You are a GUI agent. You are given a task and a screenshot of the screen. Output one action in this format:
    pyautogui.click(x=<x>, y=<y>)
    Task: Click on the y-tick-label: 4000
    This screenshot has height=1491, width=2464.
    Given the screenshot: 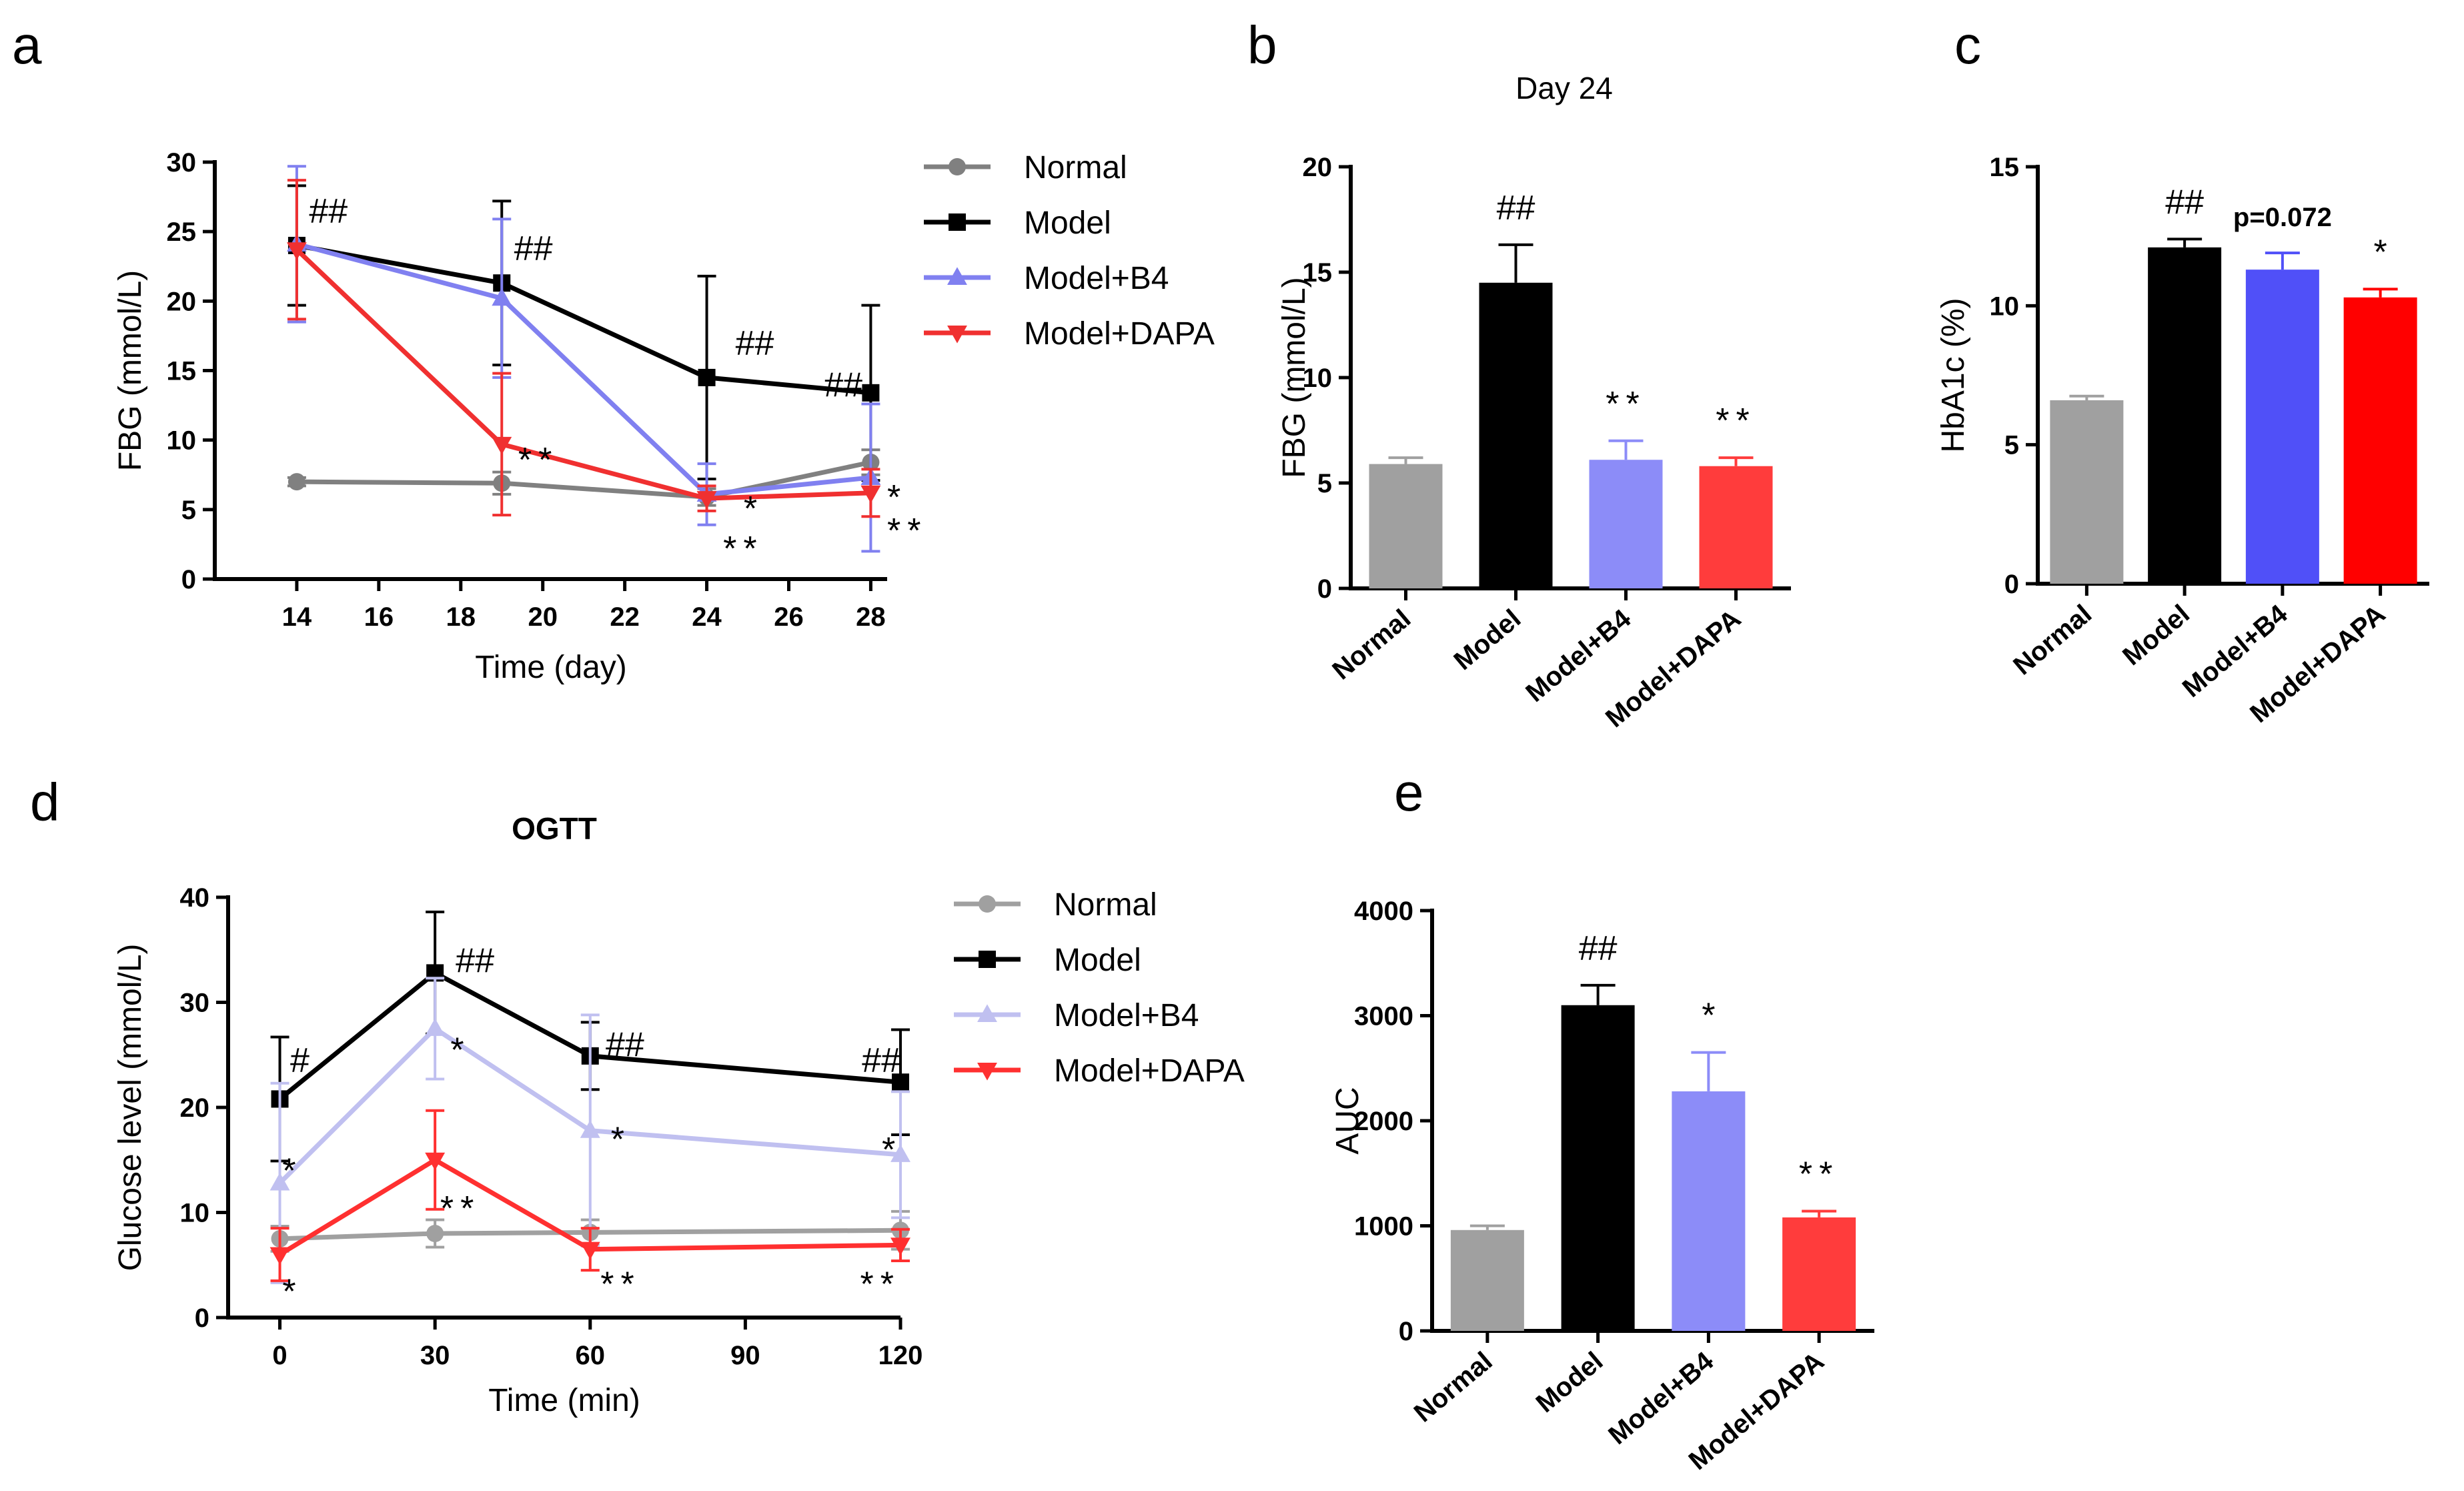 What is the action you would take?
    pyautogui.click(x=1383, y=911)
    